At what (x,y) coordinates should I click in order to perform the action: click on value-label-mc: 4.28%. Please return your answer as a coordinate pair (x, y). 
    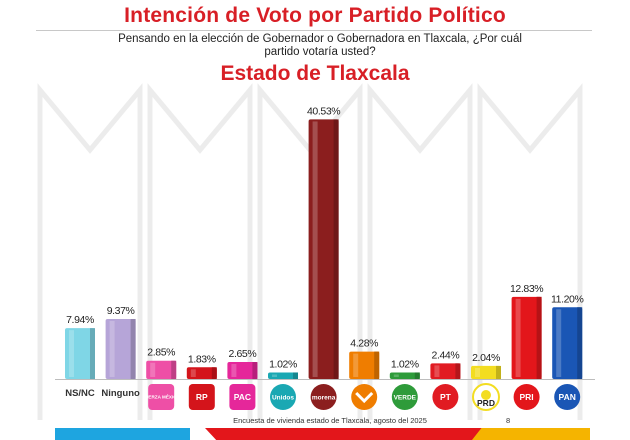
    Looking at the image, I should click on (364, 344).